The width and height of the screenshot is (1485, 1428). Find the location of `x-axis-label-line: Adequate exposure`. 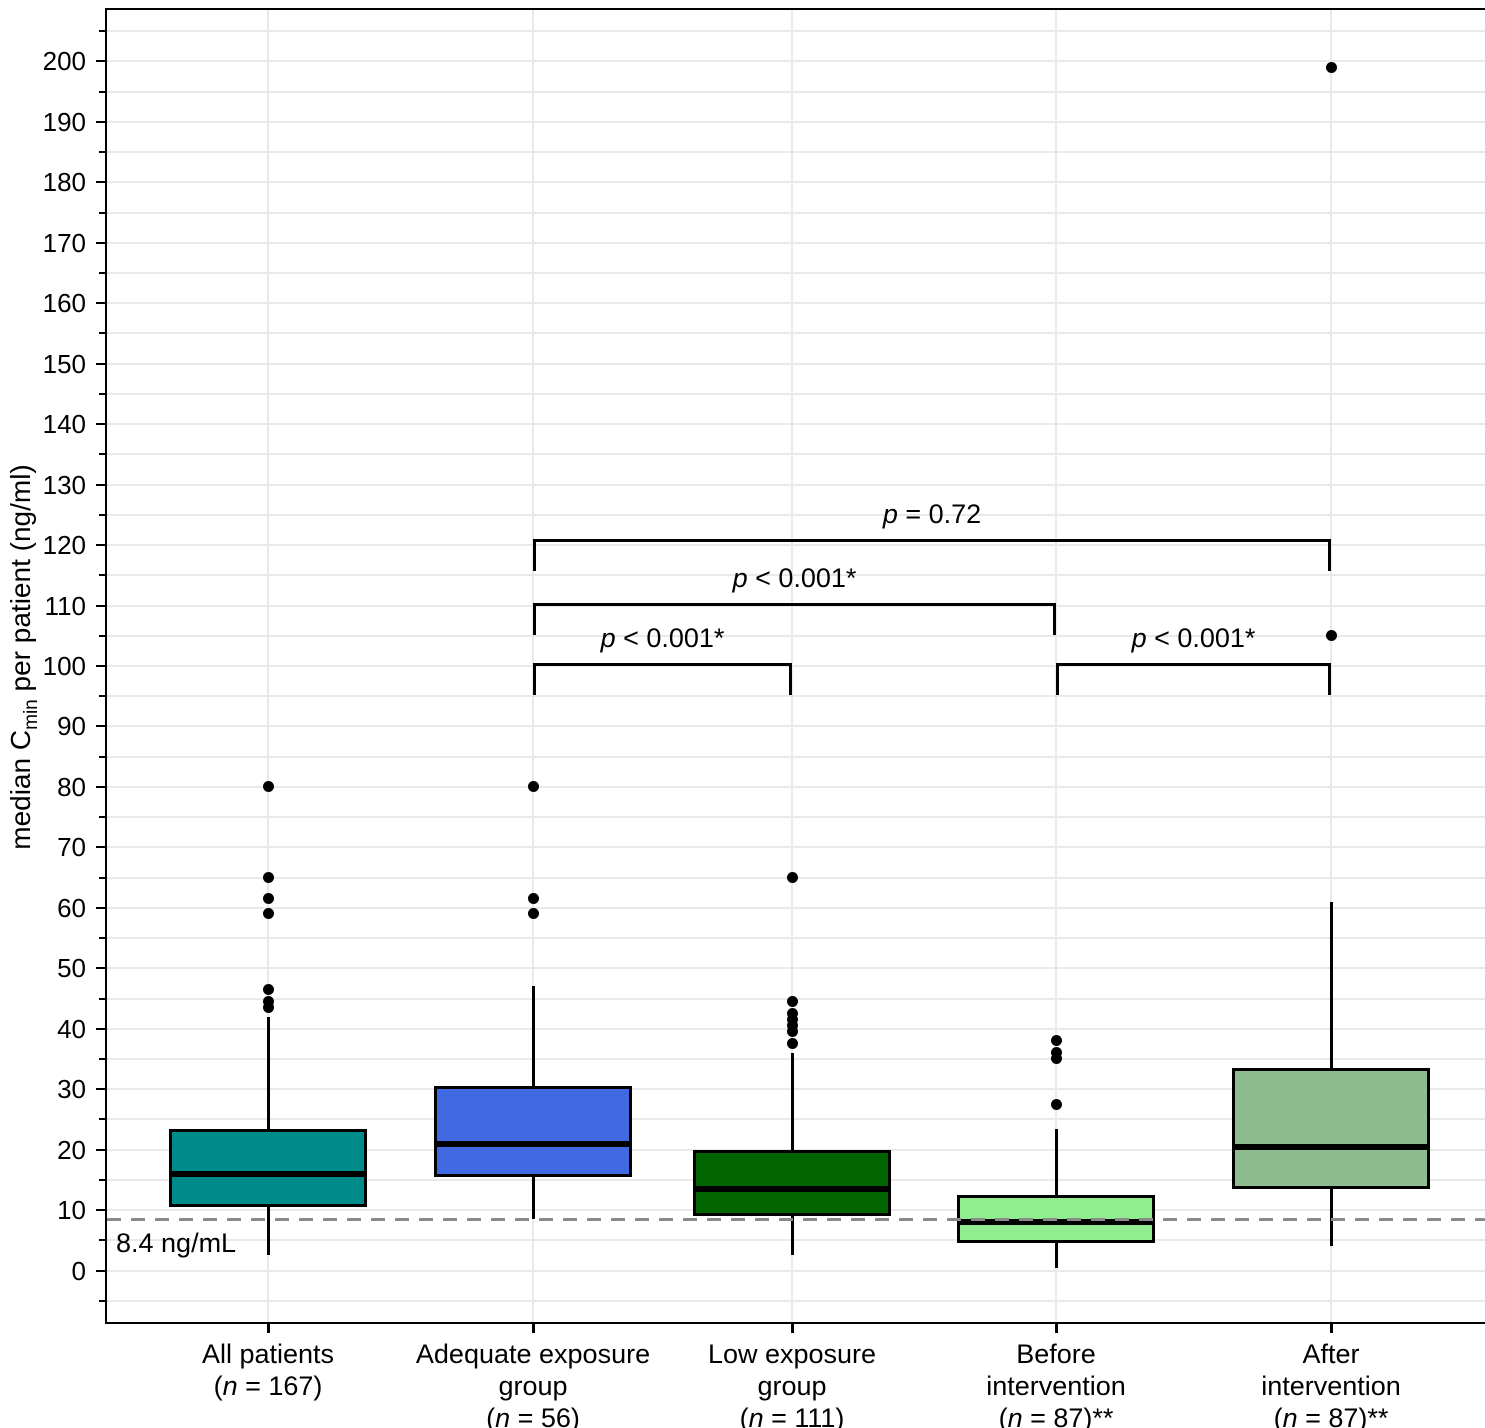

x-axis-label-line: Adequate exposure is located at coordinates (533, 1354).